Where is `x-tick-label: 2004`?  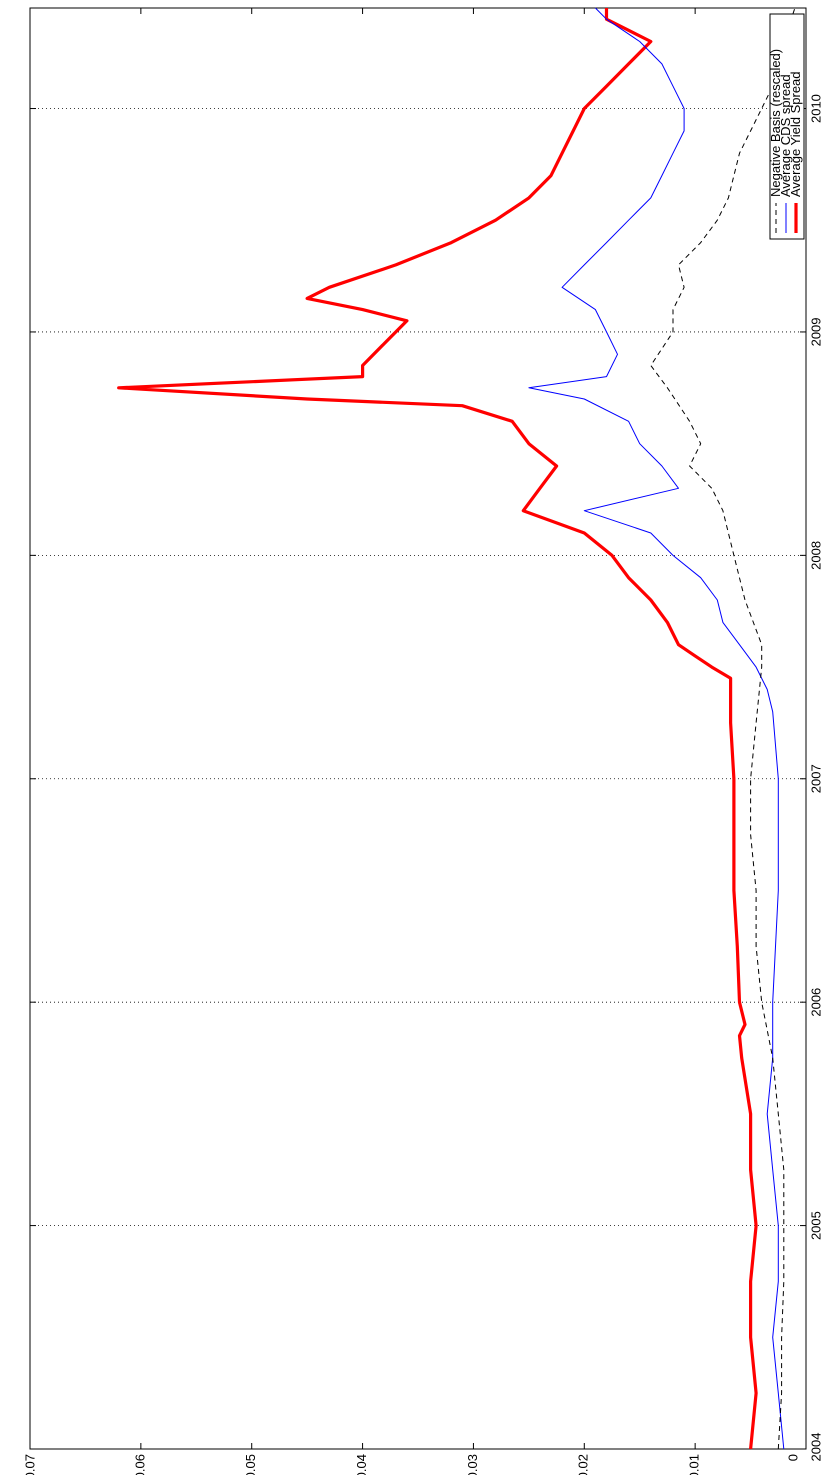
x-tick-label: 2004 is located at coordinates (816, 1447).